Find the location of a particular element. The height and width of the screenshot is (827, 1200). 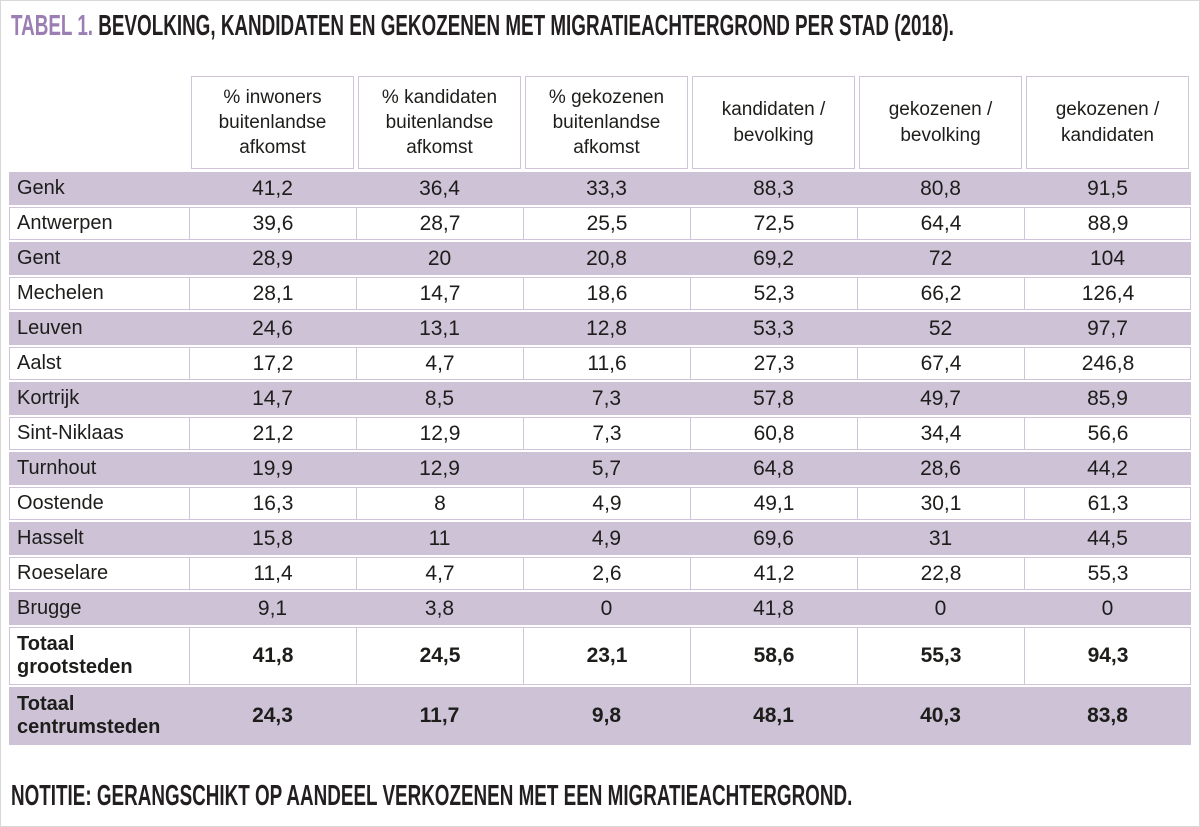

value-cell: 72,5 is located at coordinates (773, 223).